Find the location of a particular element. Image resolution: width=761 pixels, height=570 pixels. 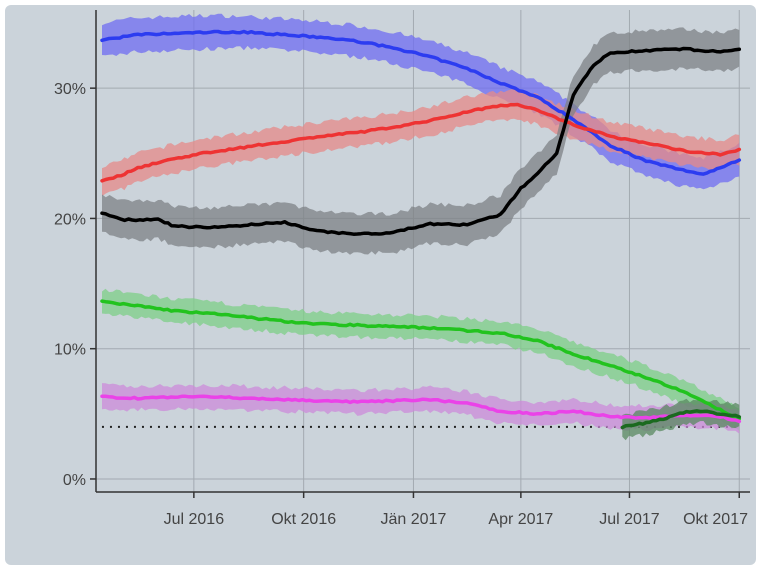

series-6-line is located at coordinates (681, 419).